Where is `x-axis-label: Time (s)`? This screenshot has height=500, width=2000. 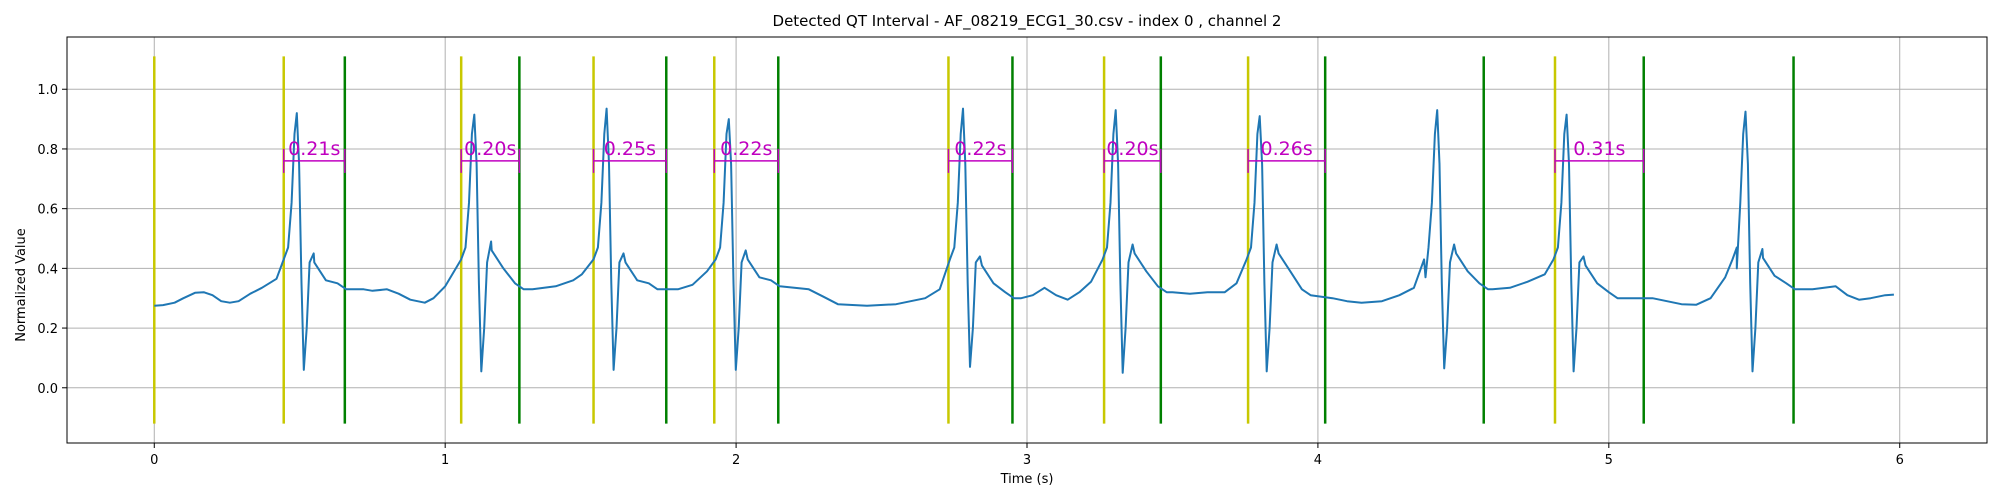
x-axis-label: Time (s) is located at coordinates (1027, 479).